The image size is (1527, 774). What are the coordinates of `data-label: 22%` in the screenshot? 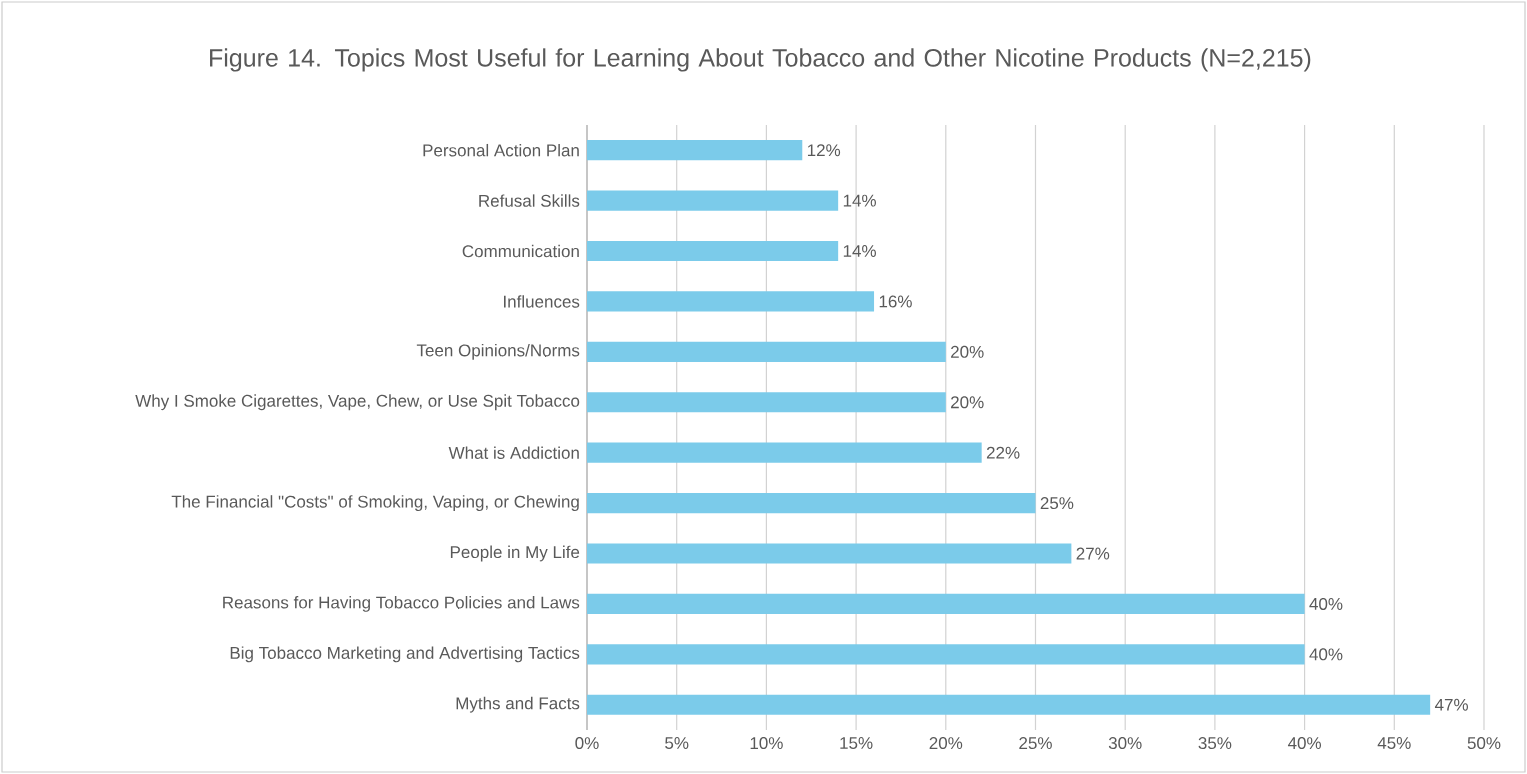 It's located at (1003, 452).